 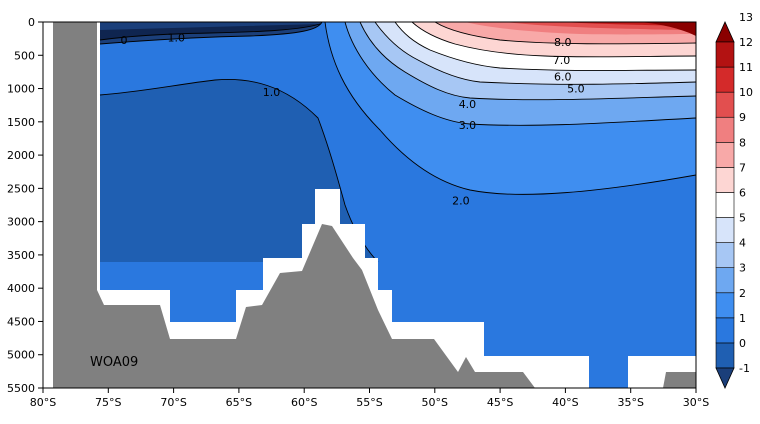 I want to click on x-tick-label: 60°S, so click(x=304, y=402).